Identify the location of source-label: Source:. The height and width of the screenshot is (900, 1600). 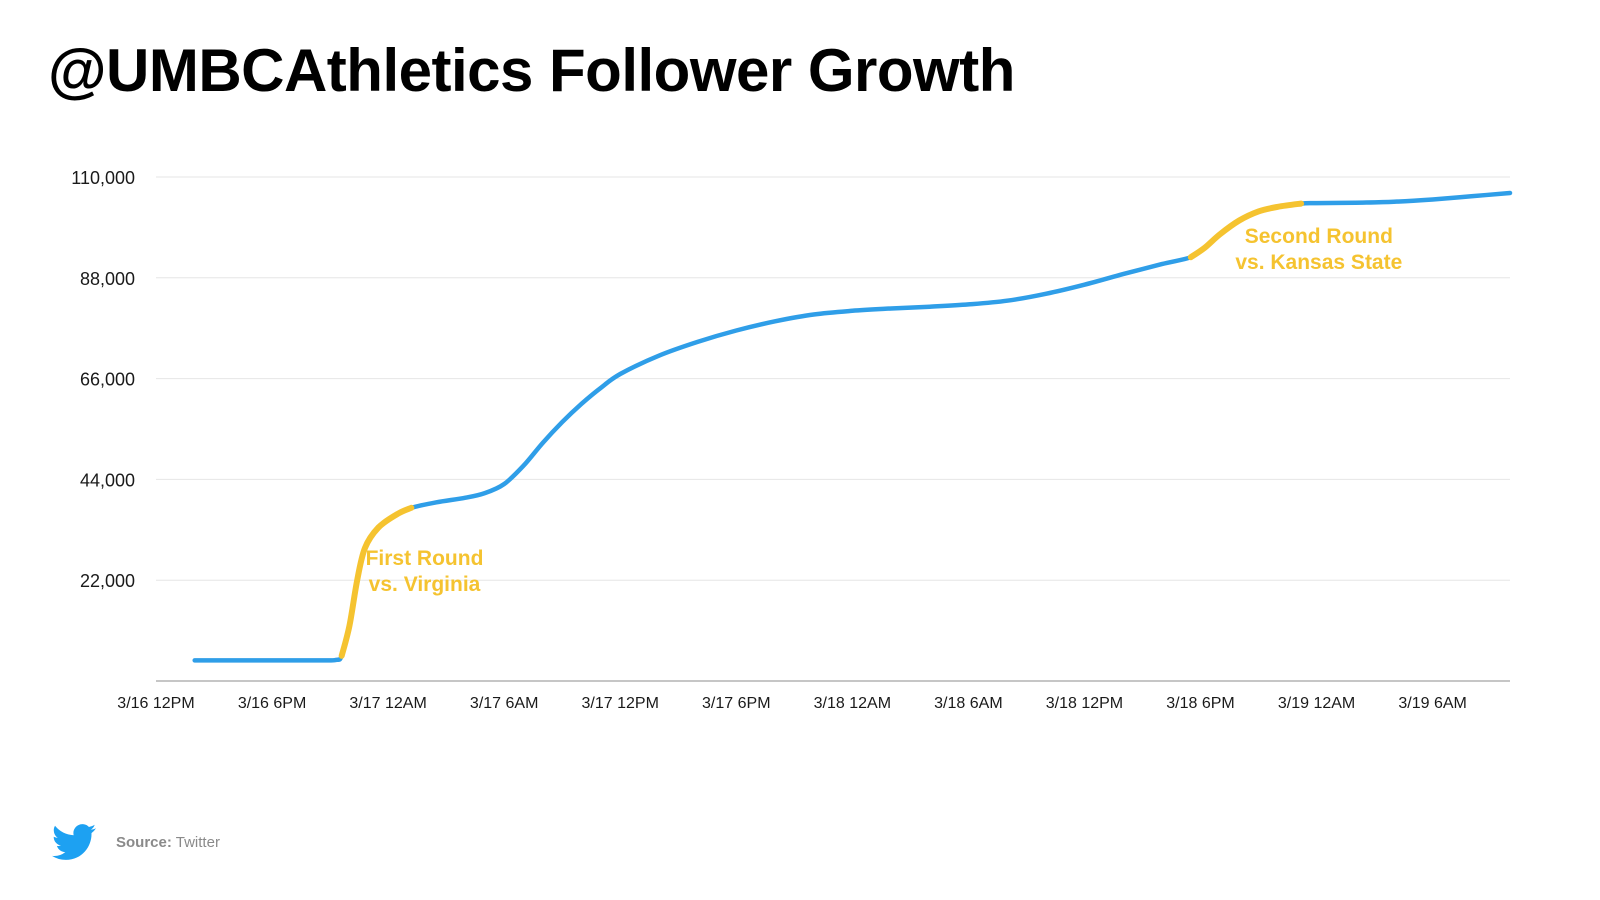
(144, 842).